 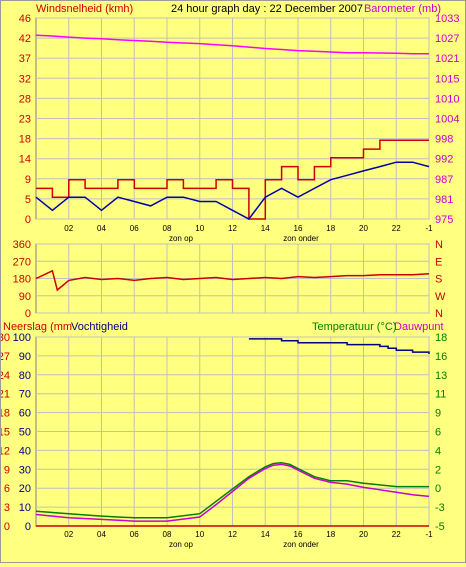 What do you see at coordinates (25, 39) in the screenshot?
I see `y-tick-label: 42` at bounding box center [25, 39].